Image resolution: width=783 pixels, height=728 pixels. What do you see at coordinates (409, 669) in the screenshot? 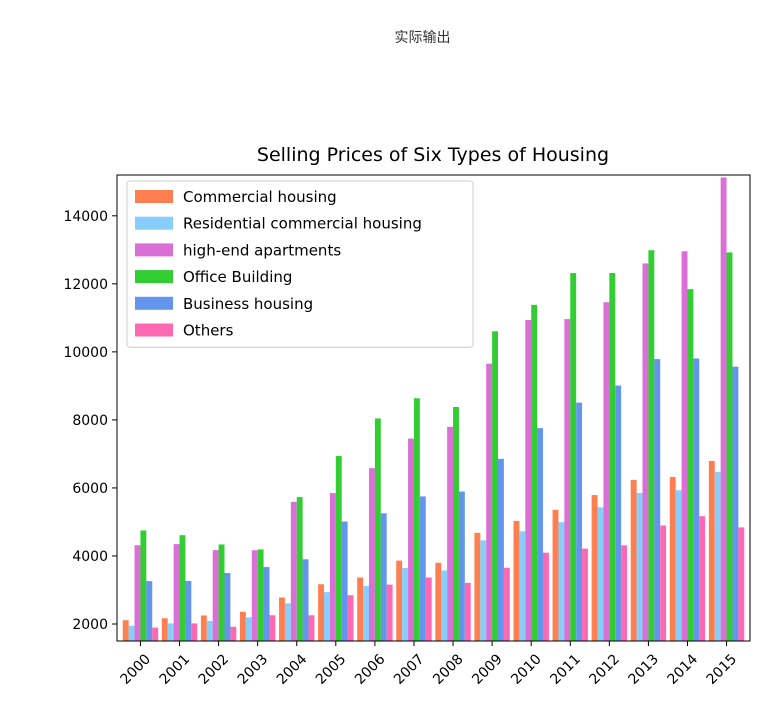
I see `x-tick-label: 2007` at bounding box center [409, 669].